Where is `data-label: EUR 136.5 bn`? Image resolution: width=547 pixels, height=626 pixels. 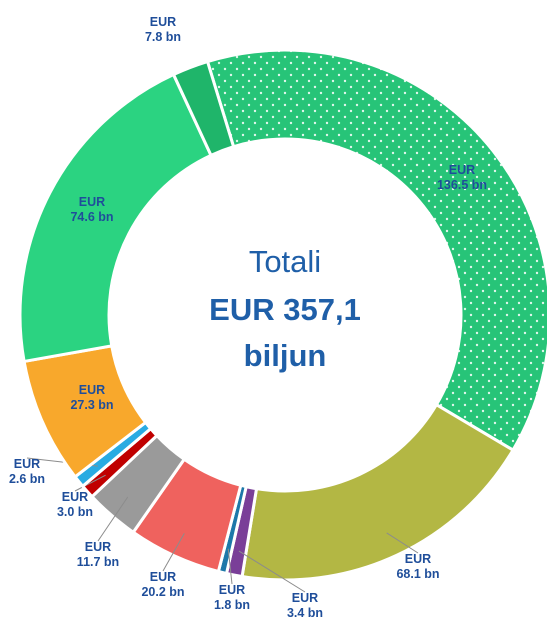 data-label: EUR 136.5 bn is located at coordinates (462, 177).